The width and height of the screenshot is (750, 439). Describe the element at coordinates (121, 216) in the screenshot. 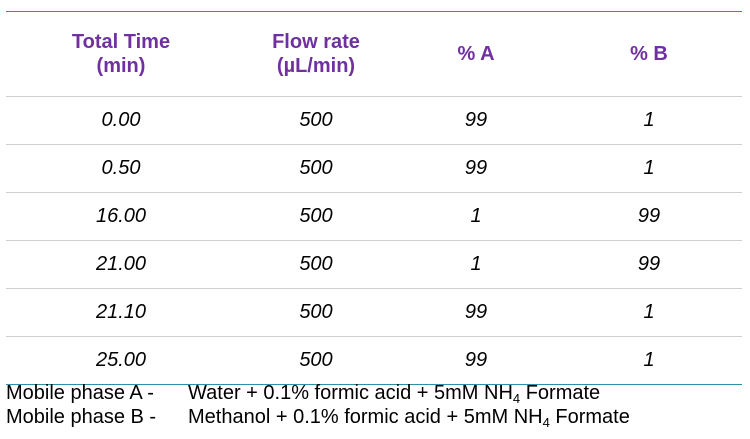

I see `cell-time: 16.00` at that location.